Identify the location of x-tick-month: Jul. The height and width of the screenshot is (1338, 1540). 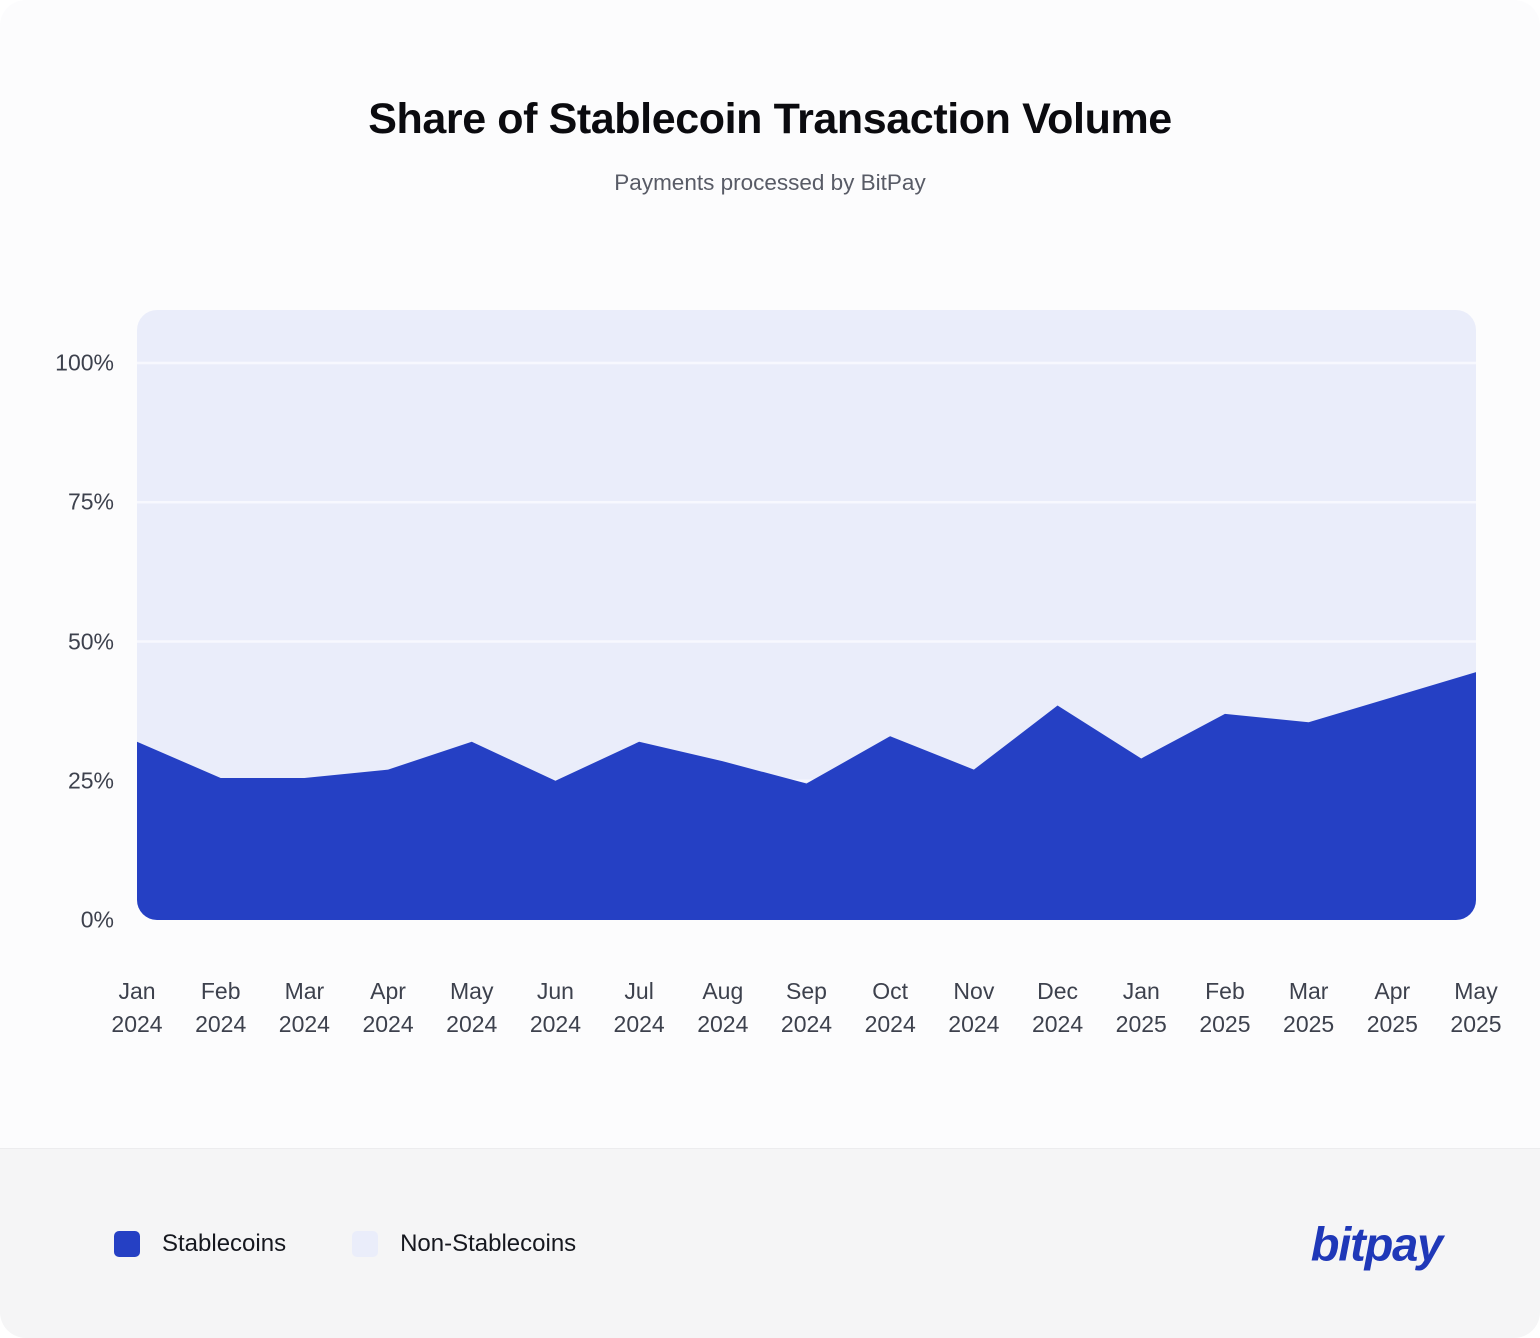
(639, 991).